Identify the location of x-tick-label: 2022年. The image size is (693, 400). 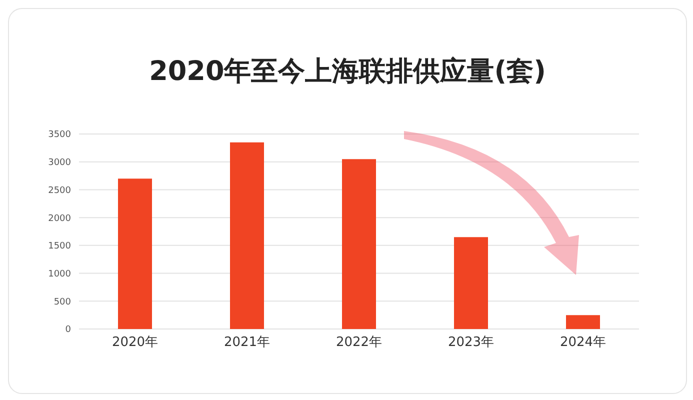
(359, 342).